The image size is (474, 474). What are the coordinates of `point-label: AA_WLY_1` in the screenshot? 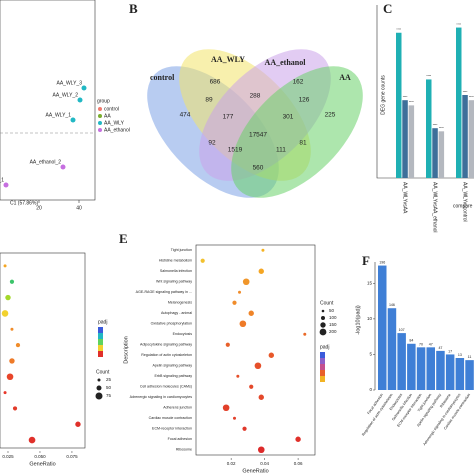 It's located at (59, 115).